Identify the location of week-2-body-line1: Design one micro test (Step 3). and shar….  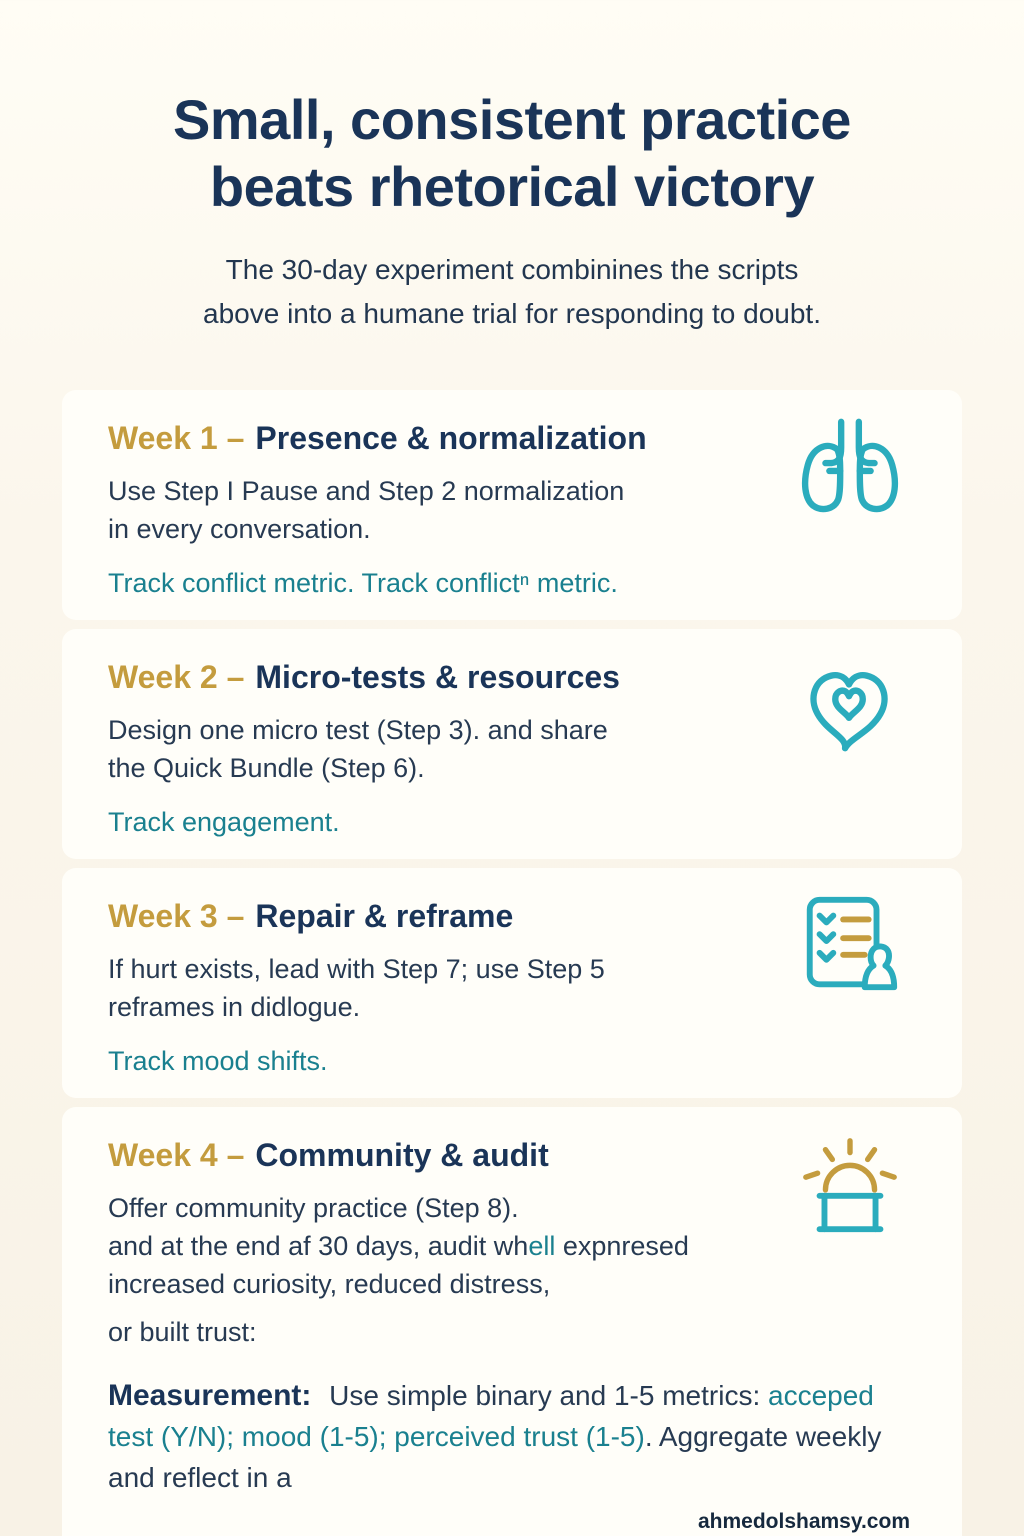
(358, 730).